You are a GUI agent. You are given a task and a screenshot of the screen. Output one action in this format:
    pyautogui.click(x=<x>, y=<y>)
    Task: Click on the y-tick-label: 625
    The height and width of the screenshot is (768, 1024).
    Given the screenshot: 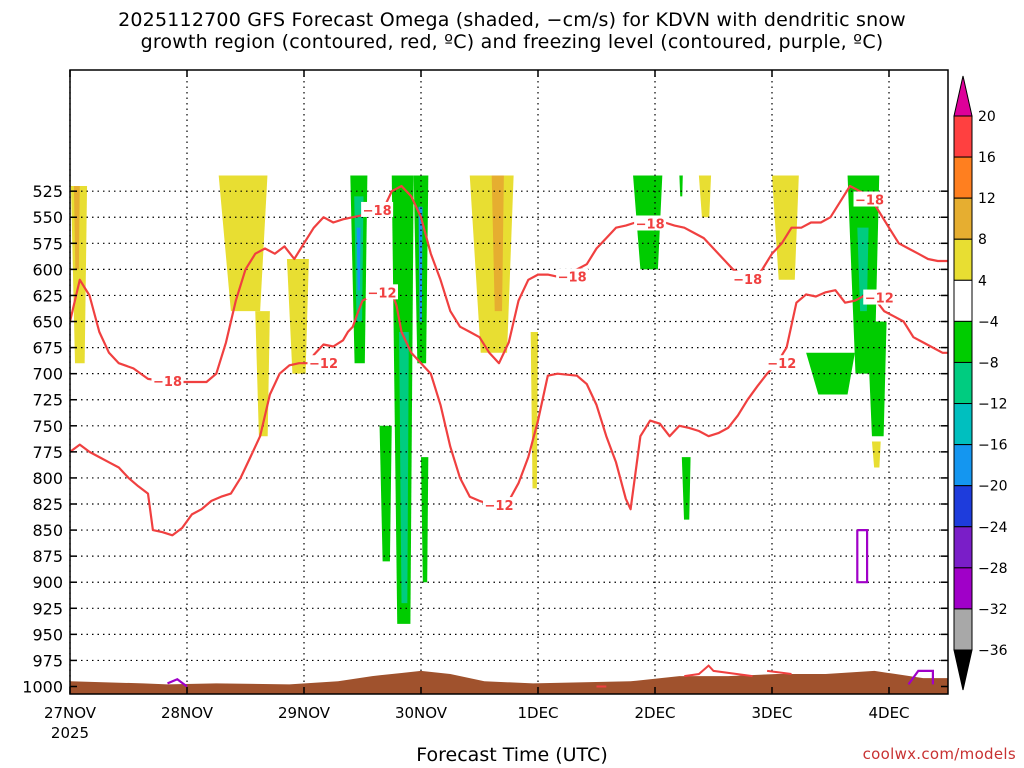 What is the action you would take?
    pyautogui.click(x=47, y=295)
    